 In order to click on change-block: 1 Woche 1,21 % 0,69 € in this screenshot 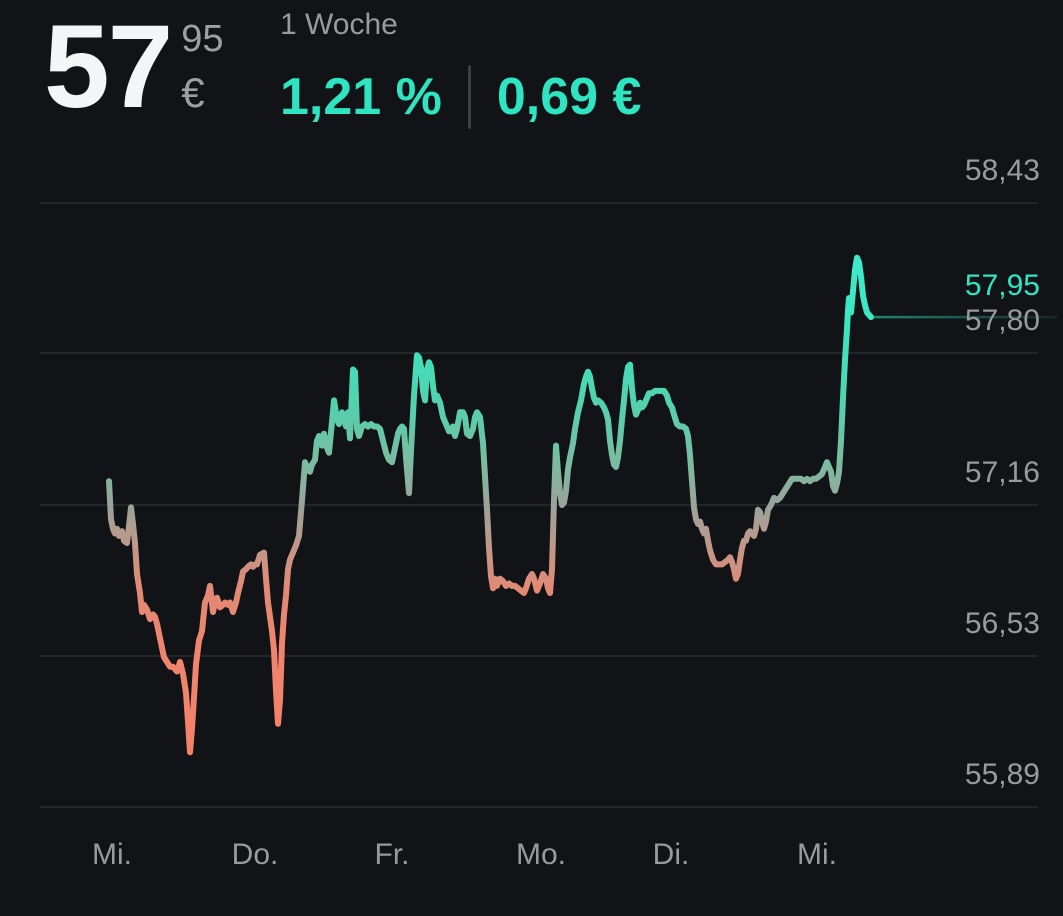, I will do `click(460, 68)`.